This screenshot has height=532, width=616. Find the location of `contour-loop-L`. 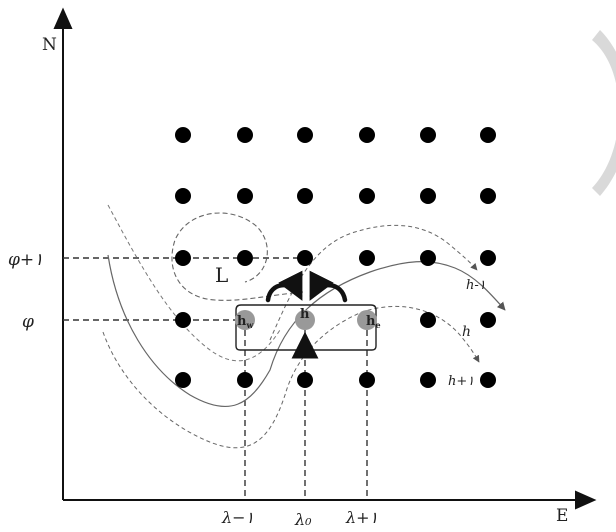

contour-loop-L is located at coordinates (237, 256).